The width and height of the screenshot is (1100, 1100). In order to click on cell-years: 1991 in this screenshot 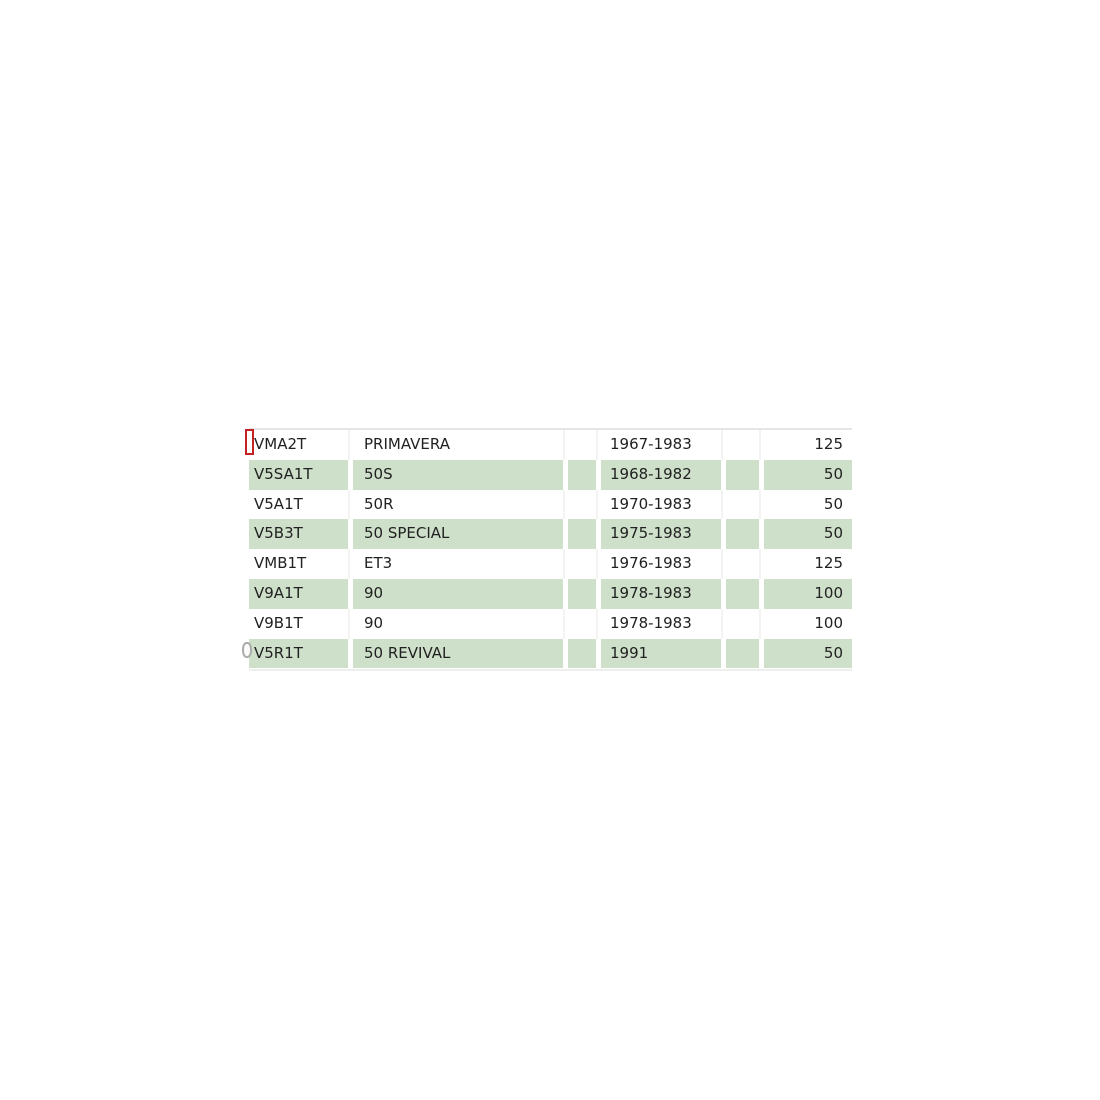, I will do `click(661, 653)`.